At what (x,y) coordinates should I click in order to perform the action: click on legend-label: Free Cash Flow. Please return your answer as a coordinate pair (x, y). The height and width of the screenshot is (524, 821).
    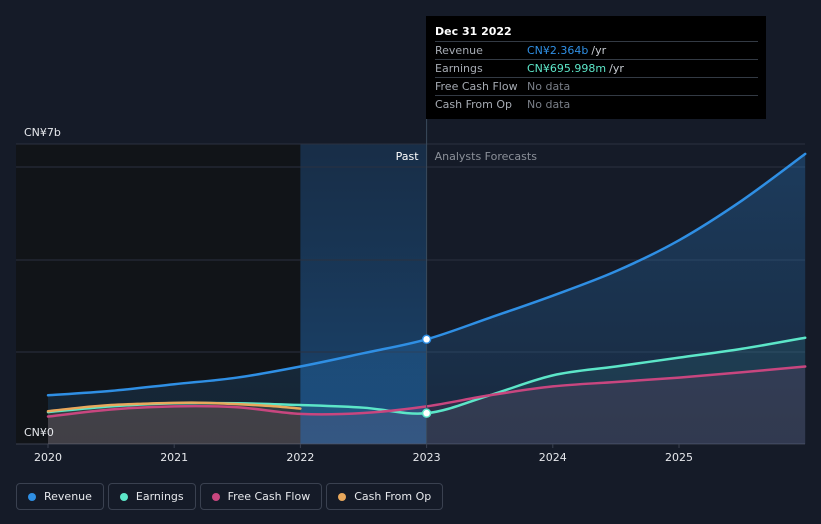
    Looking at the image, I should click on (269, 496).